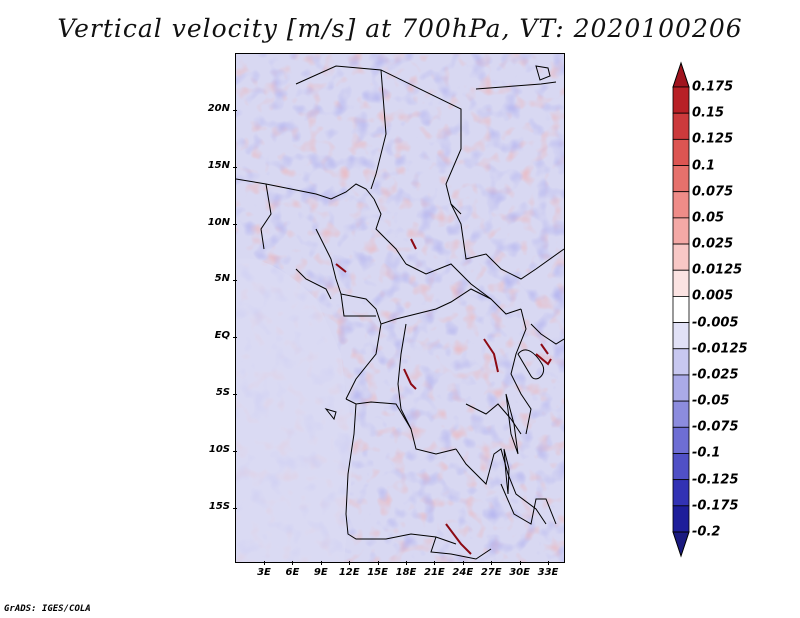 This screenshot has width=800, height=618. What do you see at coordinates (222, 279) in the screenshot?
I see `lat-label: 5N` at bounding box center [222, 279].